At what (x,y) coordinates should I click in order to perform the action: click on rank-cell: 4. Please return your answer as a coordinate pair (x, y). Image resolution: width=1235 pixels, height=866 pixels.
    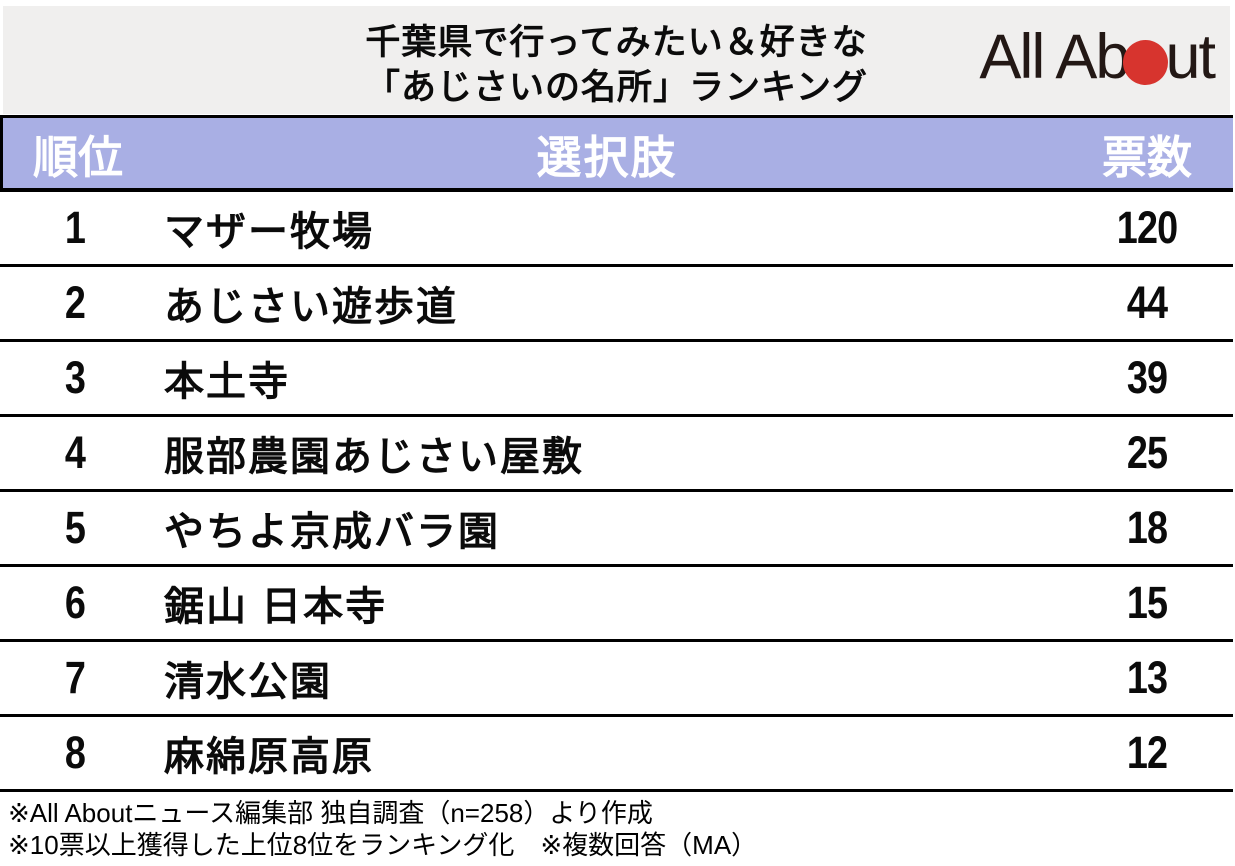
    Looking at the image, I should click on (75, 453).